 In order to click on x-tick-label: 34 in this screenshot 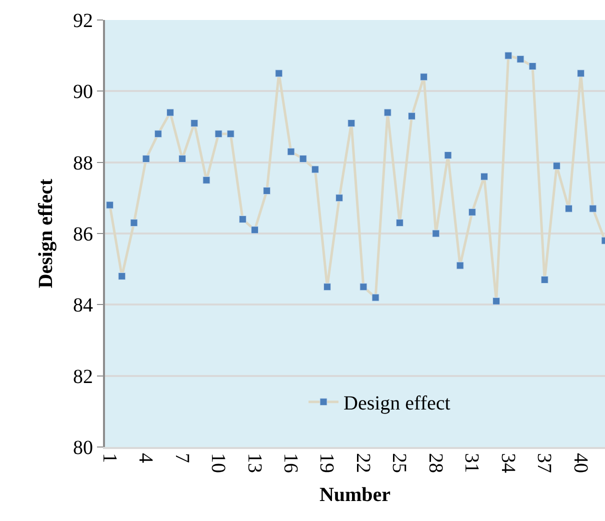, I will do `click(507, 463)`.